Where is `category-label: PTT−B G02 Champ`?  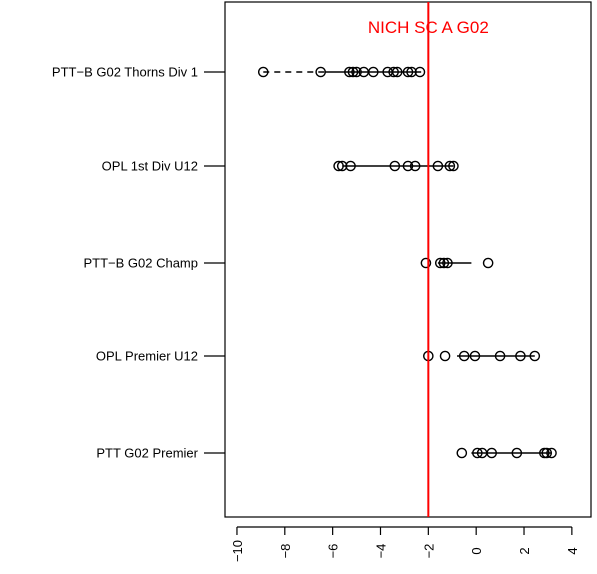
category-label: PTT−B G02 Champ is located at coordinates (140, 263).